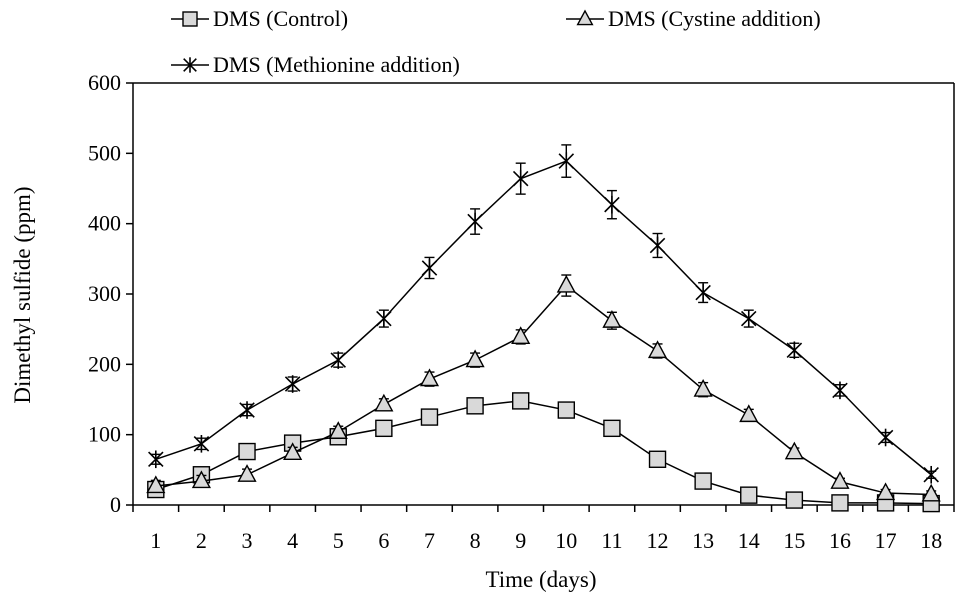 This screenshot has height=594, width=960. I want to click on y-tick-label: 600, so click(104, 82).